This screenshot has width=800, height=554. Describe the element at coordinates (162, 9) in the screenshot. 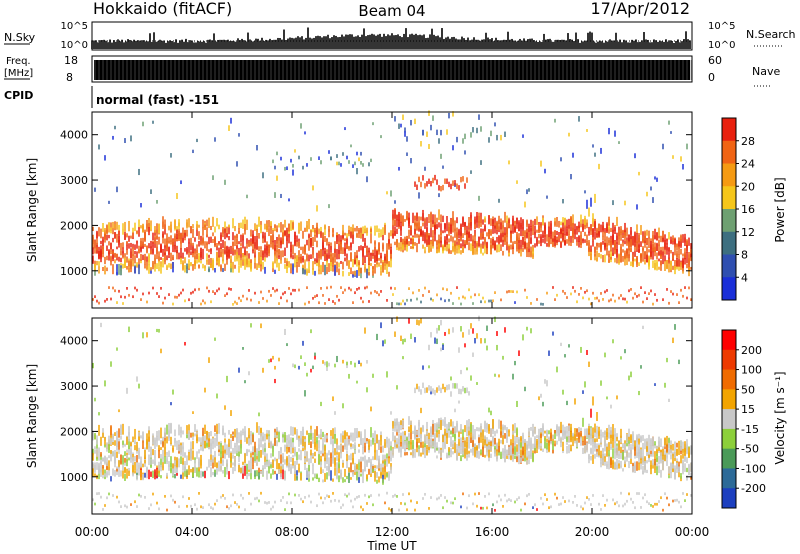

I see `station-title: Hokkaido (fitACF)` at that location.